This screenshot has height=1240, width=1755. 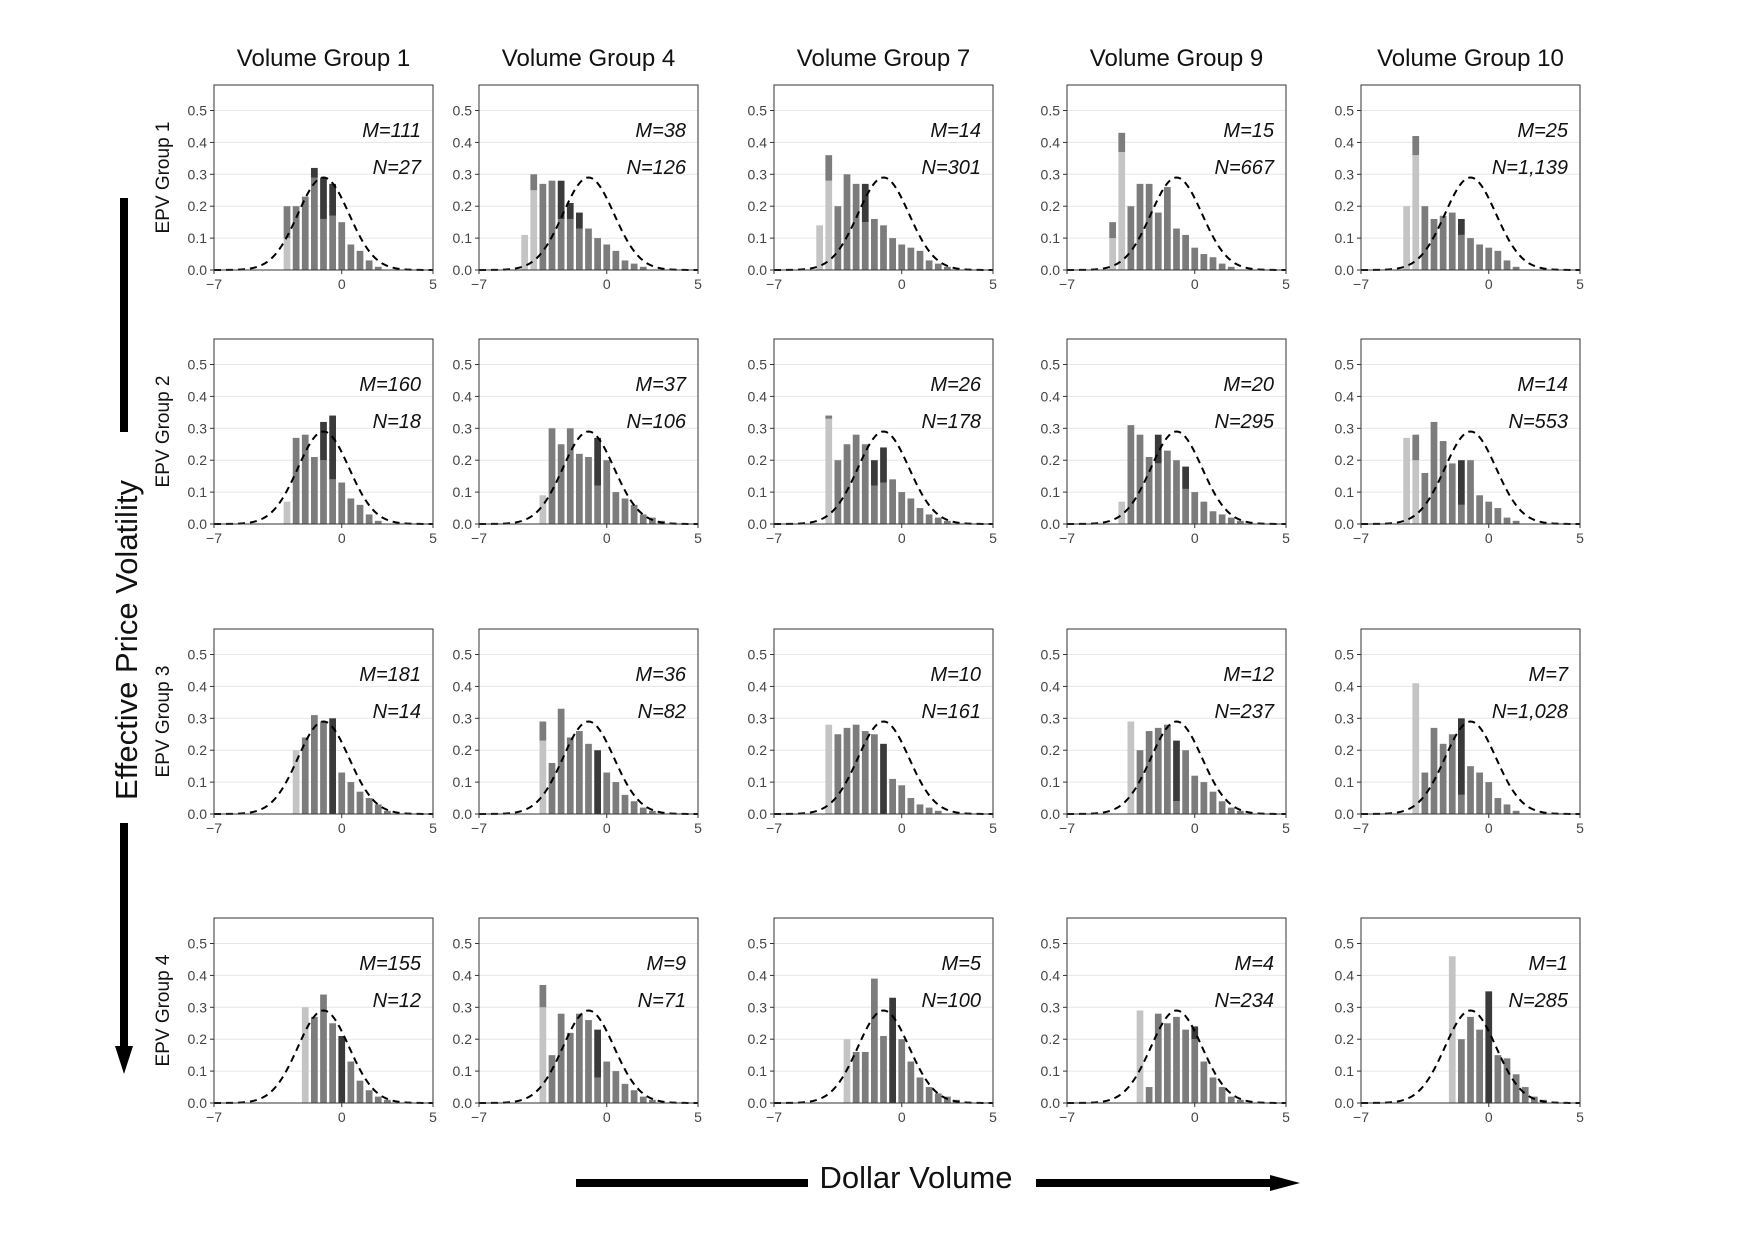 I want to click on count-annotation: N=237, so click(x=1245, y=712).